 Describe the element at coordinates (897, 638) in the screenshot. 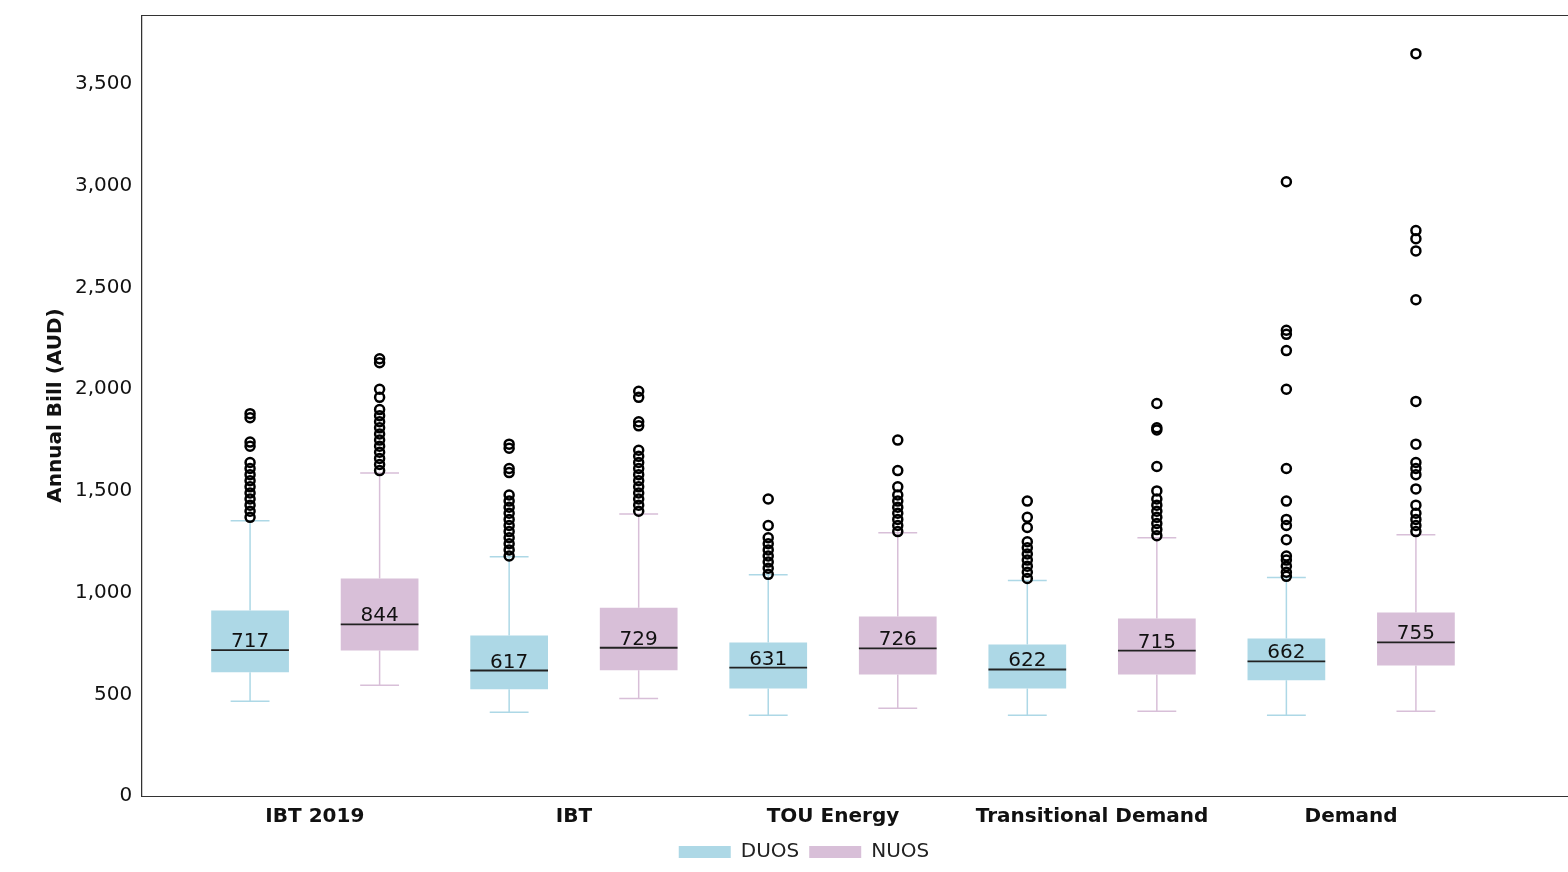

I see `text: 726` at that location.